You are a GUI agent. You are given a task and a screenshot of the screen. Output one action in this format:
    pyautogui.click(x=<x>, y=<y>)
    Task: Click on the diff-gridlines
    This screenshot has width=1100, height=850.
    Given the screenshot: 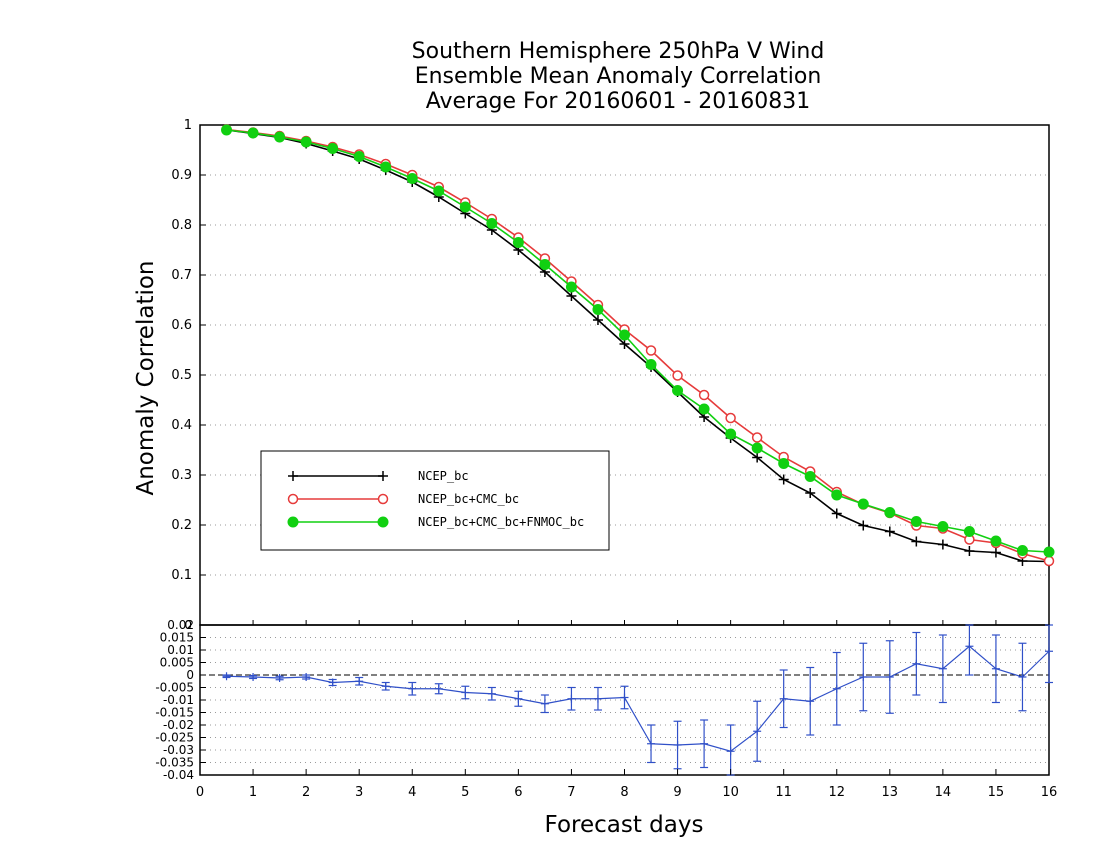 What is the action you would take?
    pyautogui.click(x=624, y=700)
    